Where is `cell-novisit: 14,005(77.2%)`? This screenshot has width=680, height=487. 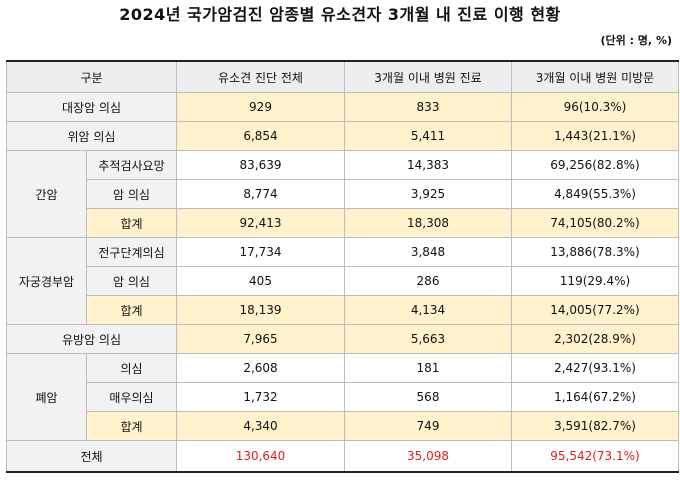
cell-novisit: 14,005(77.2%) is located at coordinates (595, 310).